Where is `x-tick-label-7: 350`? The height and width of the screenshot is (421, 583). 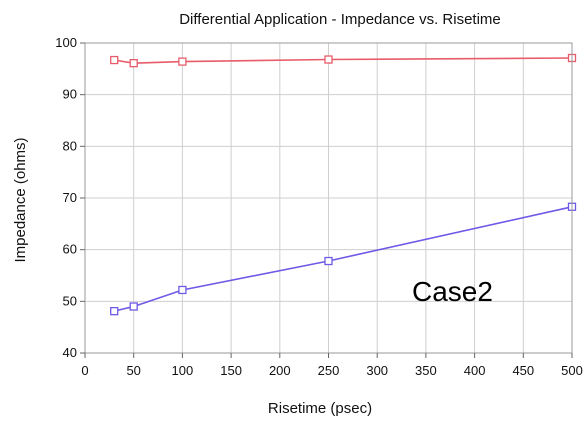 x-tick-label-7: 350 is located at coordinates (426, 370).